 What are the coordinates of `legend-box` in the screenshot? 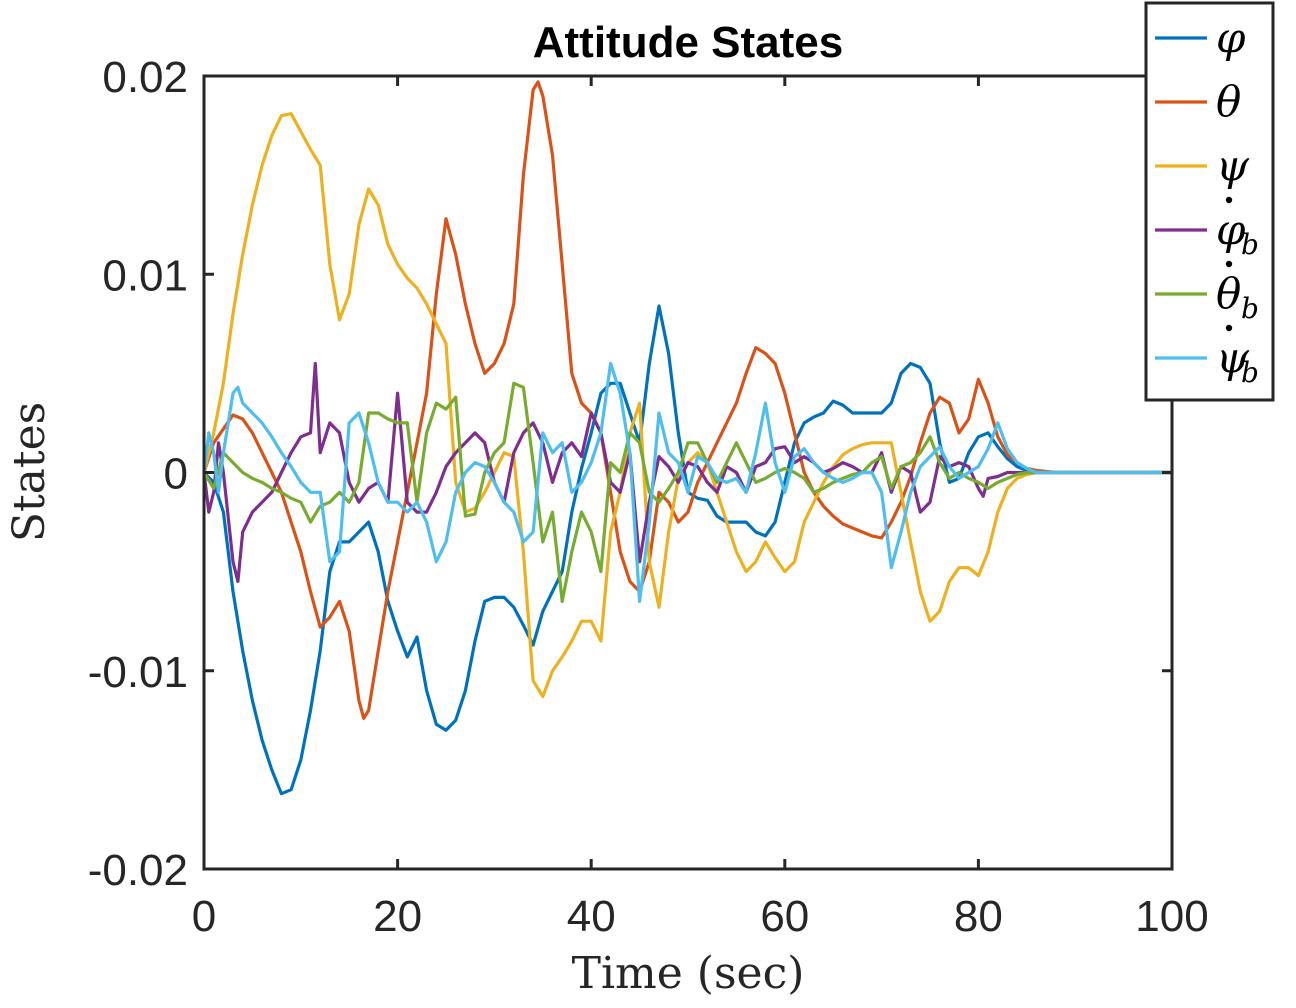 It's located at (1209, 201).